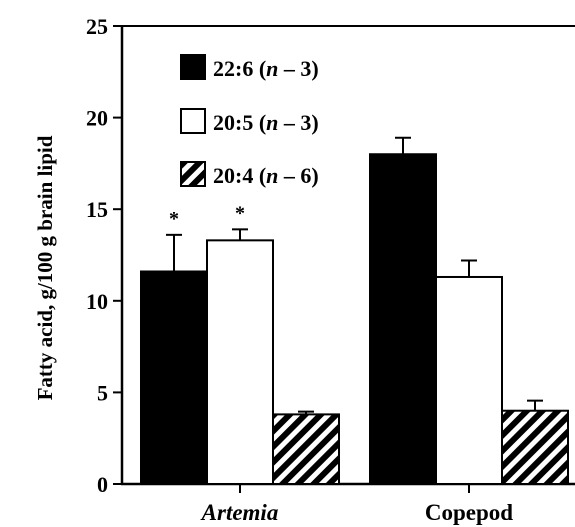 This screenshot has height=527, width=575. I want to click on y-tick-label: 5, so click(102, 392).